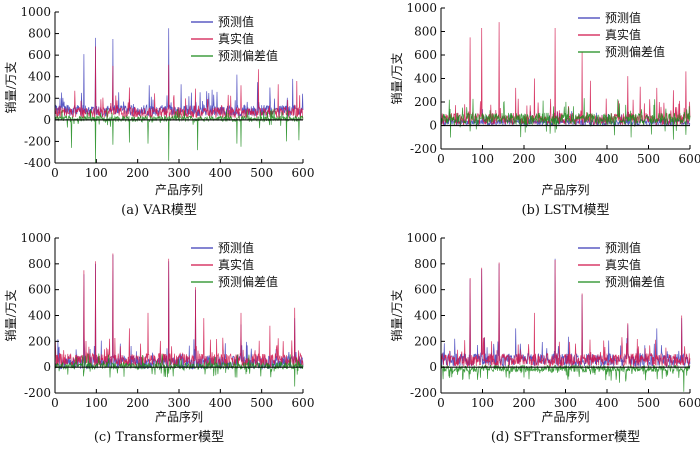 The width and height of the screenshot is (700, 451). I want to click on panel-caption: (c) Transformer模型, so click(159, 437).